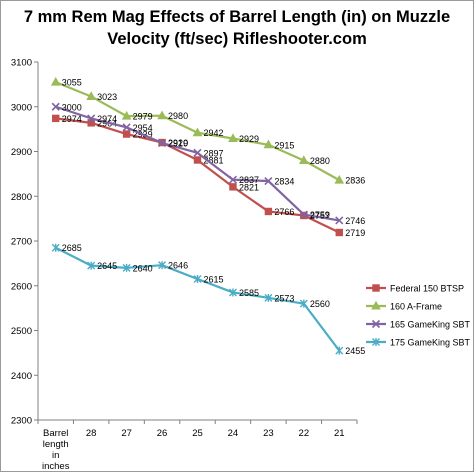  What do you see at coordinates (355, 181) in the screenshot?
I see `data-label: 2836` at bounding box center [355, 181].